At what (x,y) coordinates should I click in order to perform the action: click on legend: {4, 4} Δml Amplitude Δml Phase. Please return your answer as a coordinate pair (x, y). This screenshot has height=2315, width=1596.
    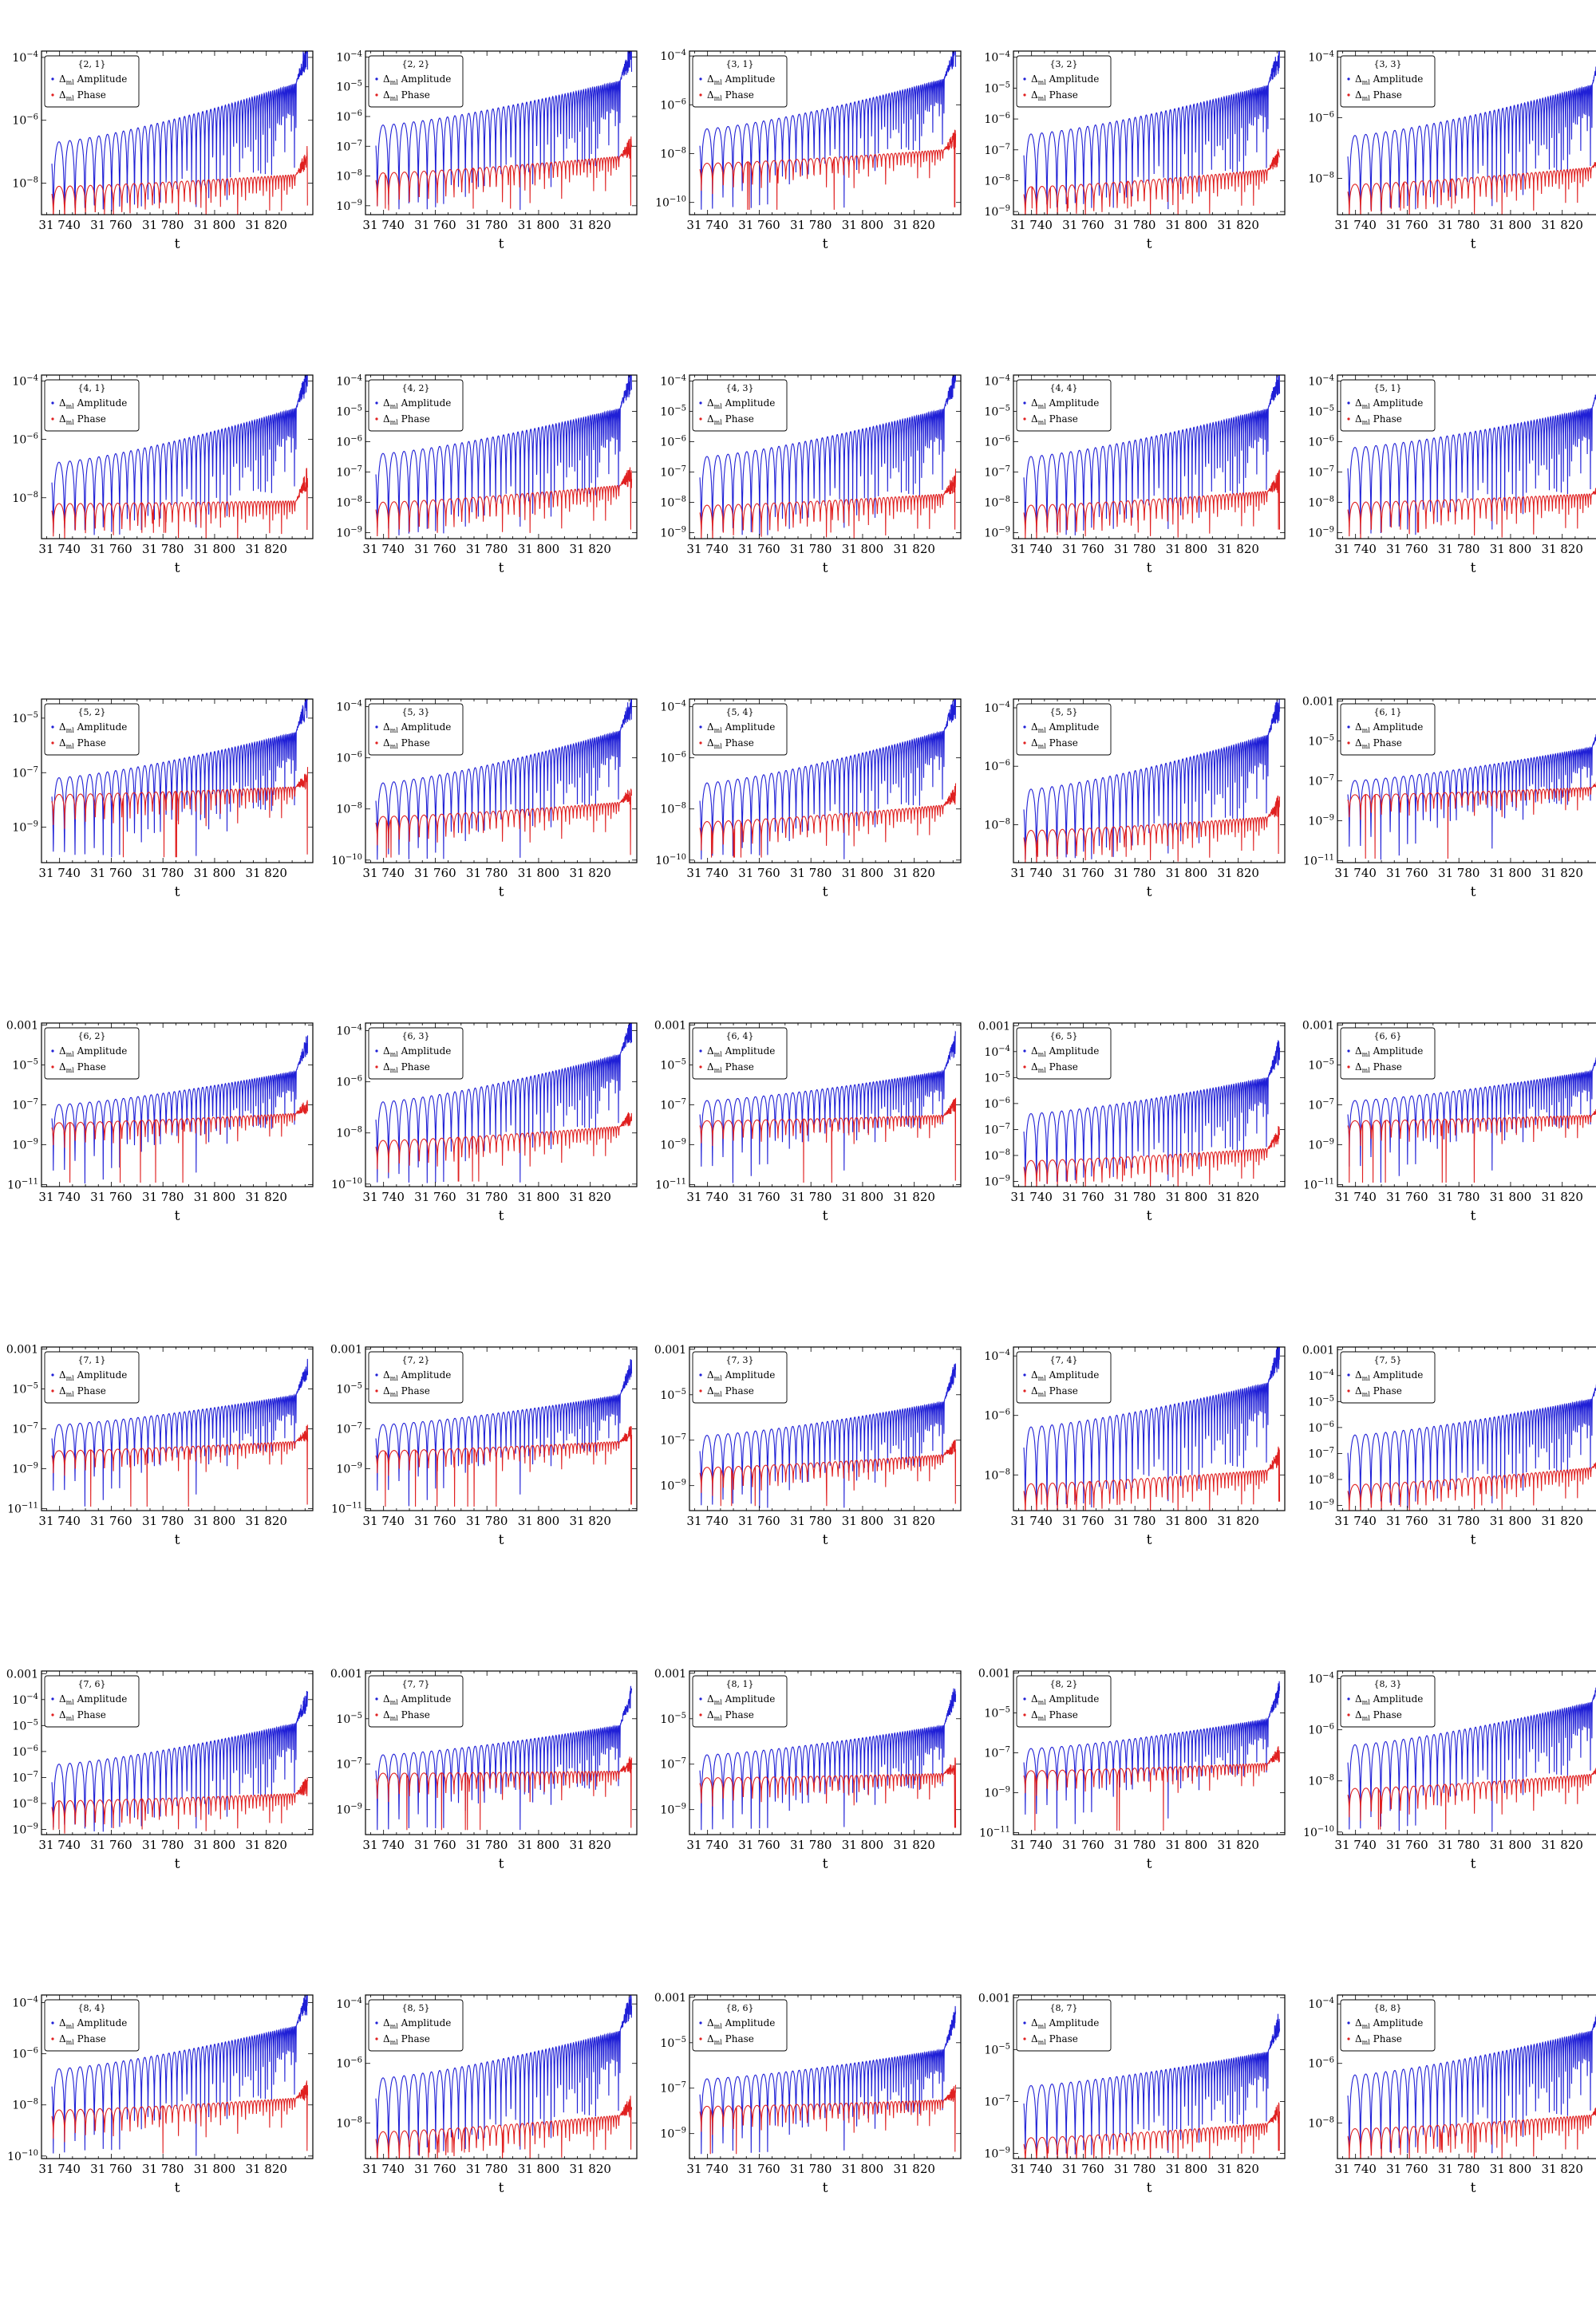
    Looking at the image, I should click on (1064, 405).